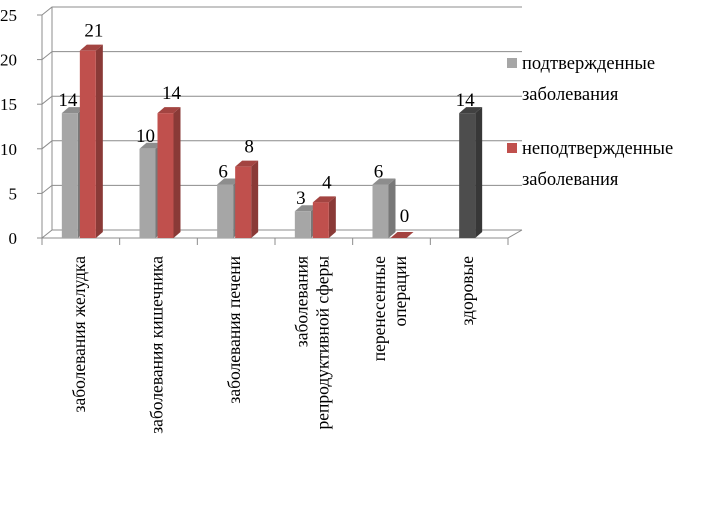  Describe the element at coordinates (8, 60) in the screenshot. I see `y-tick-label: 20` at that location.